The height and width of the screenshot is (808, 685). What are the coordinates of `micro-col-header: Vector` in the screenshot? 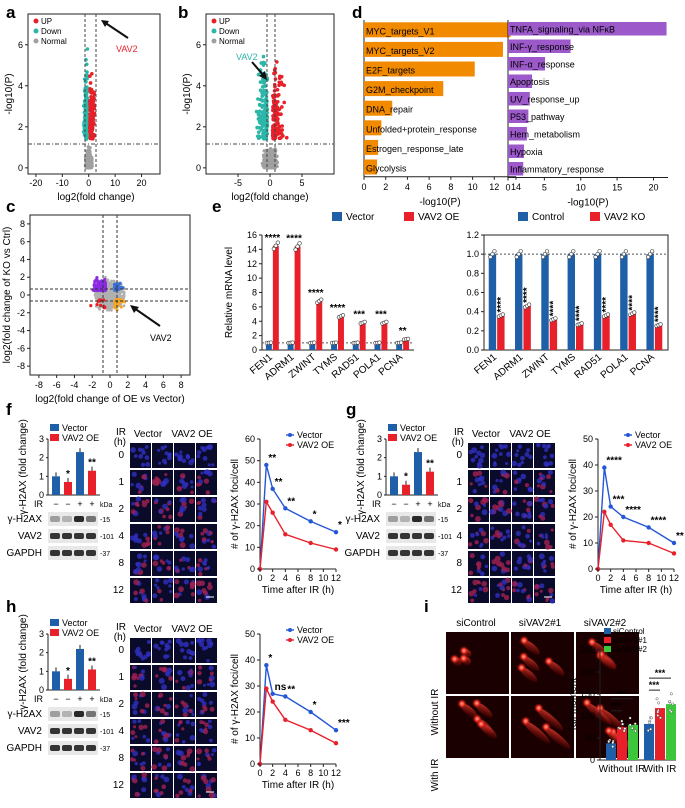 It's located at (148, 434).